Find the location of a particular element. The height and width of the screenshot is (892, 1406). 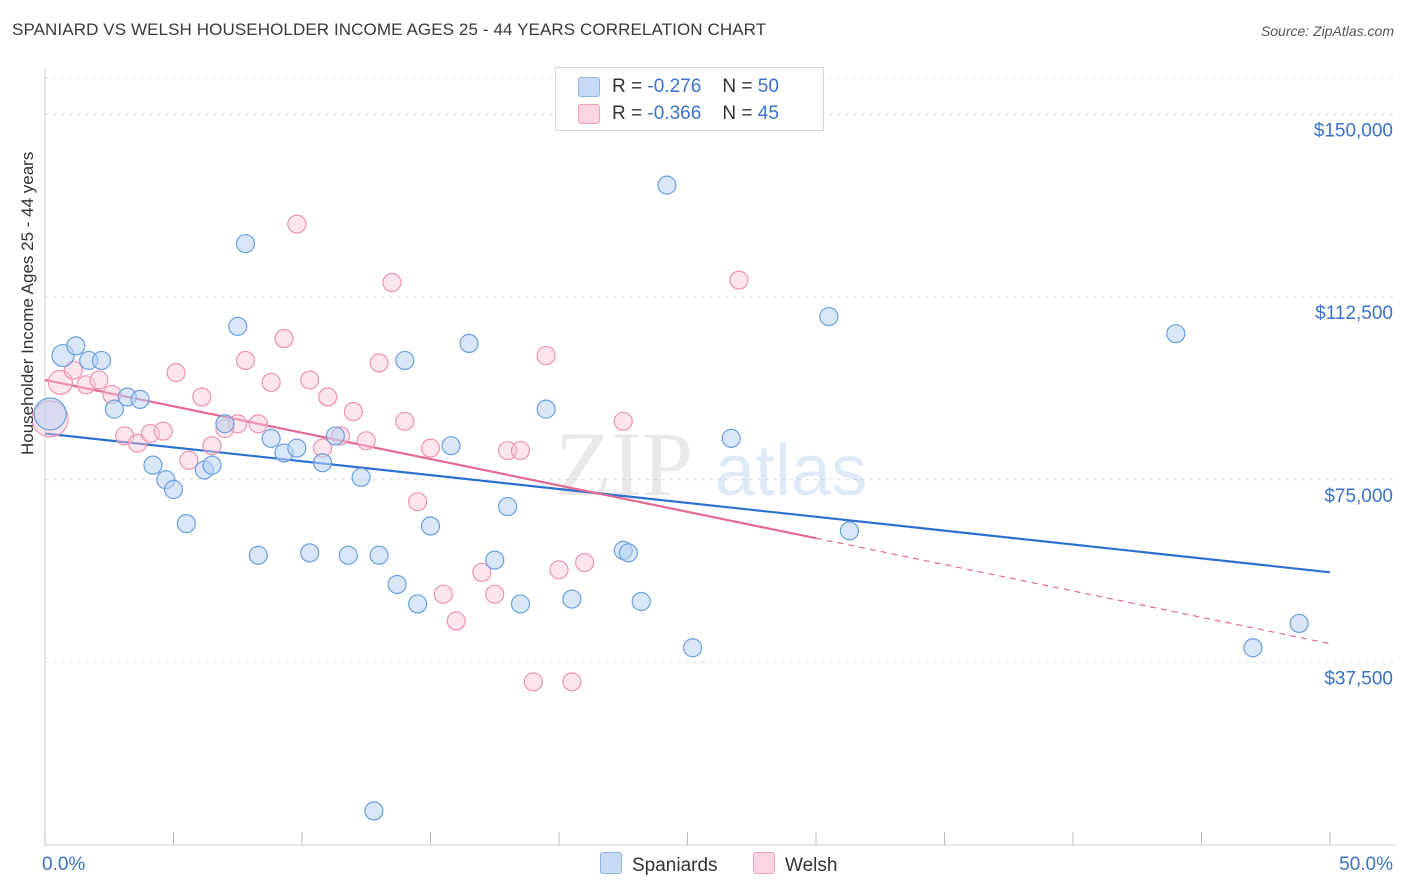

y-tick-label: $75,000 is located at coordinates (1358, 496).